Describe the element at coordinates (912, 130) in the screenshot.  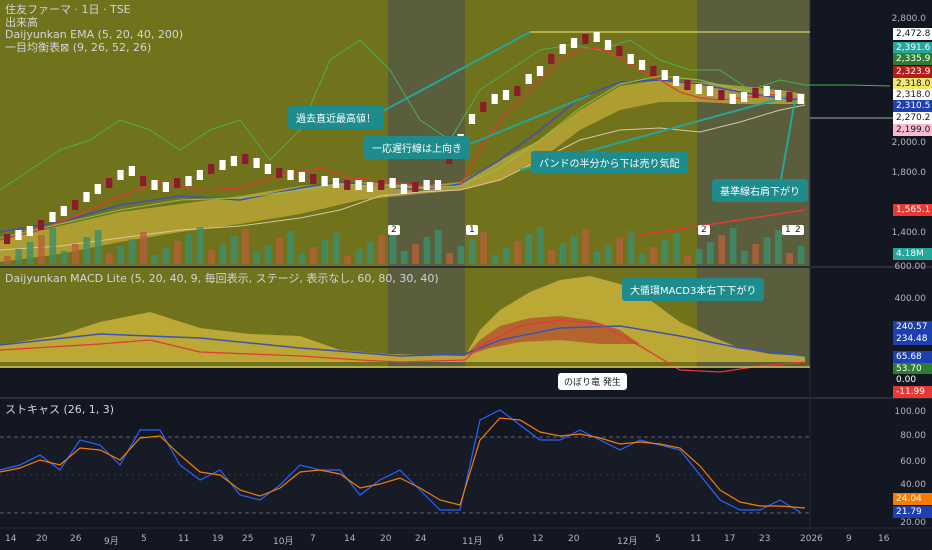
I see `price-tag: 2,199.0` at that location.